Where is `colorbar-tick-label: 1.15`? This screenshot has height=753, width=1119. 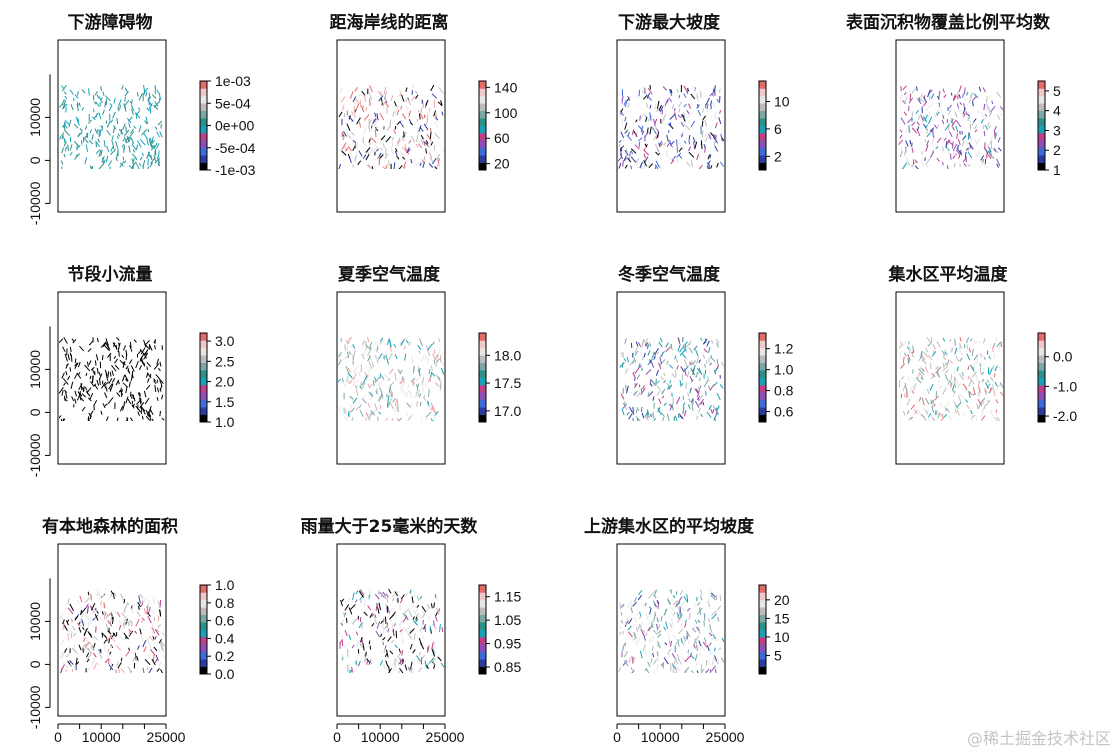 colorbar-tick-label: 1.15 is located at coordinates (507, 597).